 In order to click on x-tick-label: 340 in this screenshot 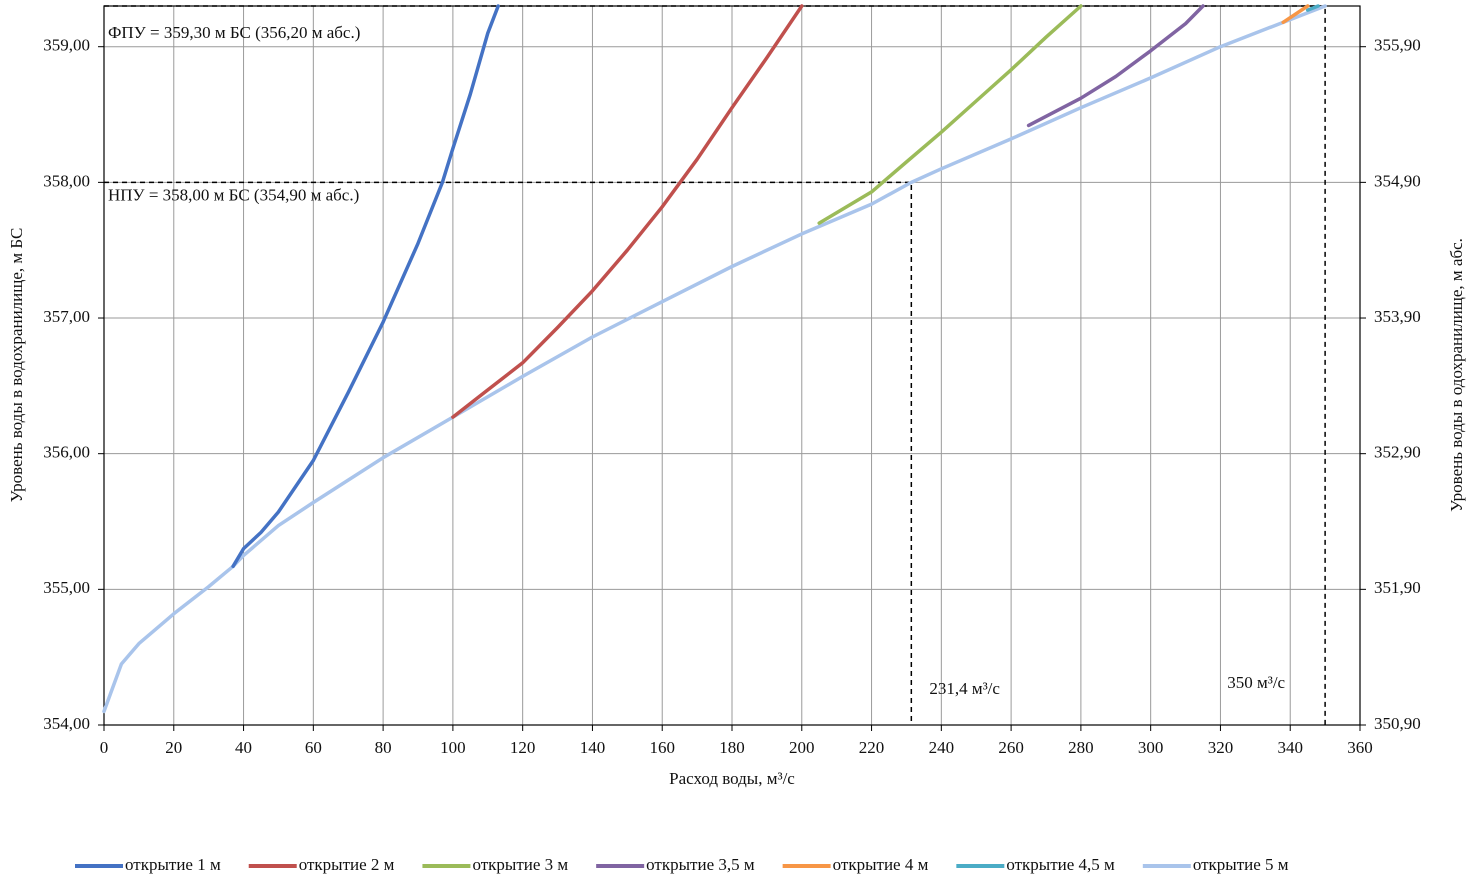, I will do `click(1290, 747)`.